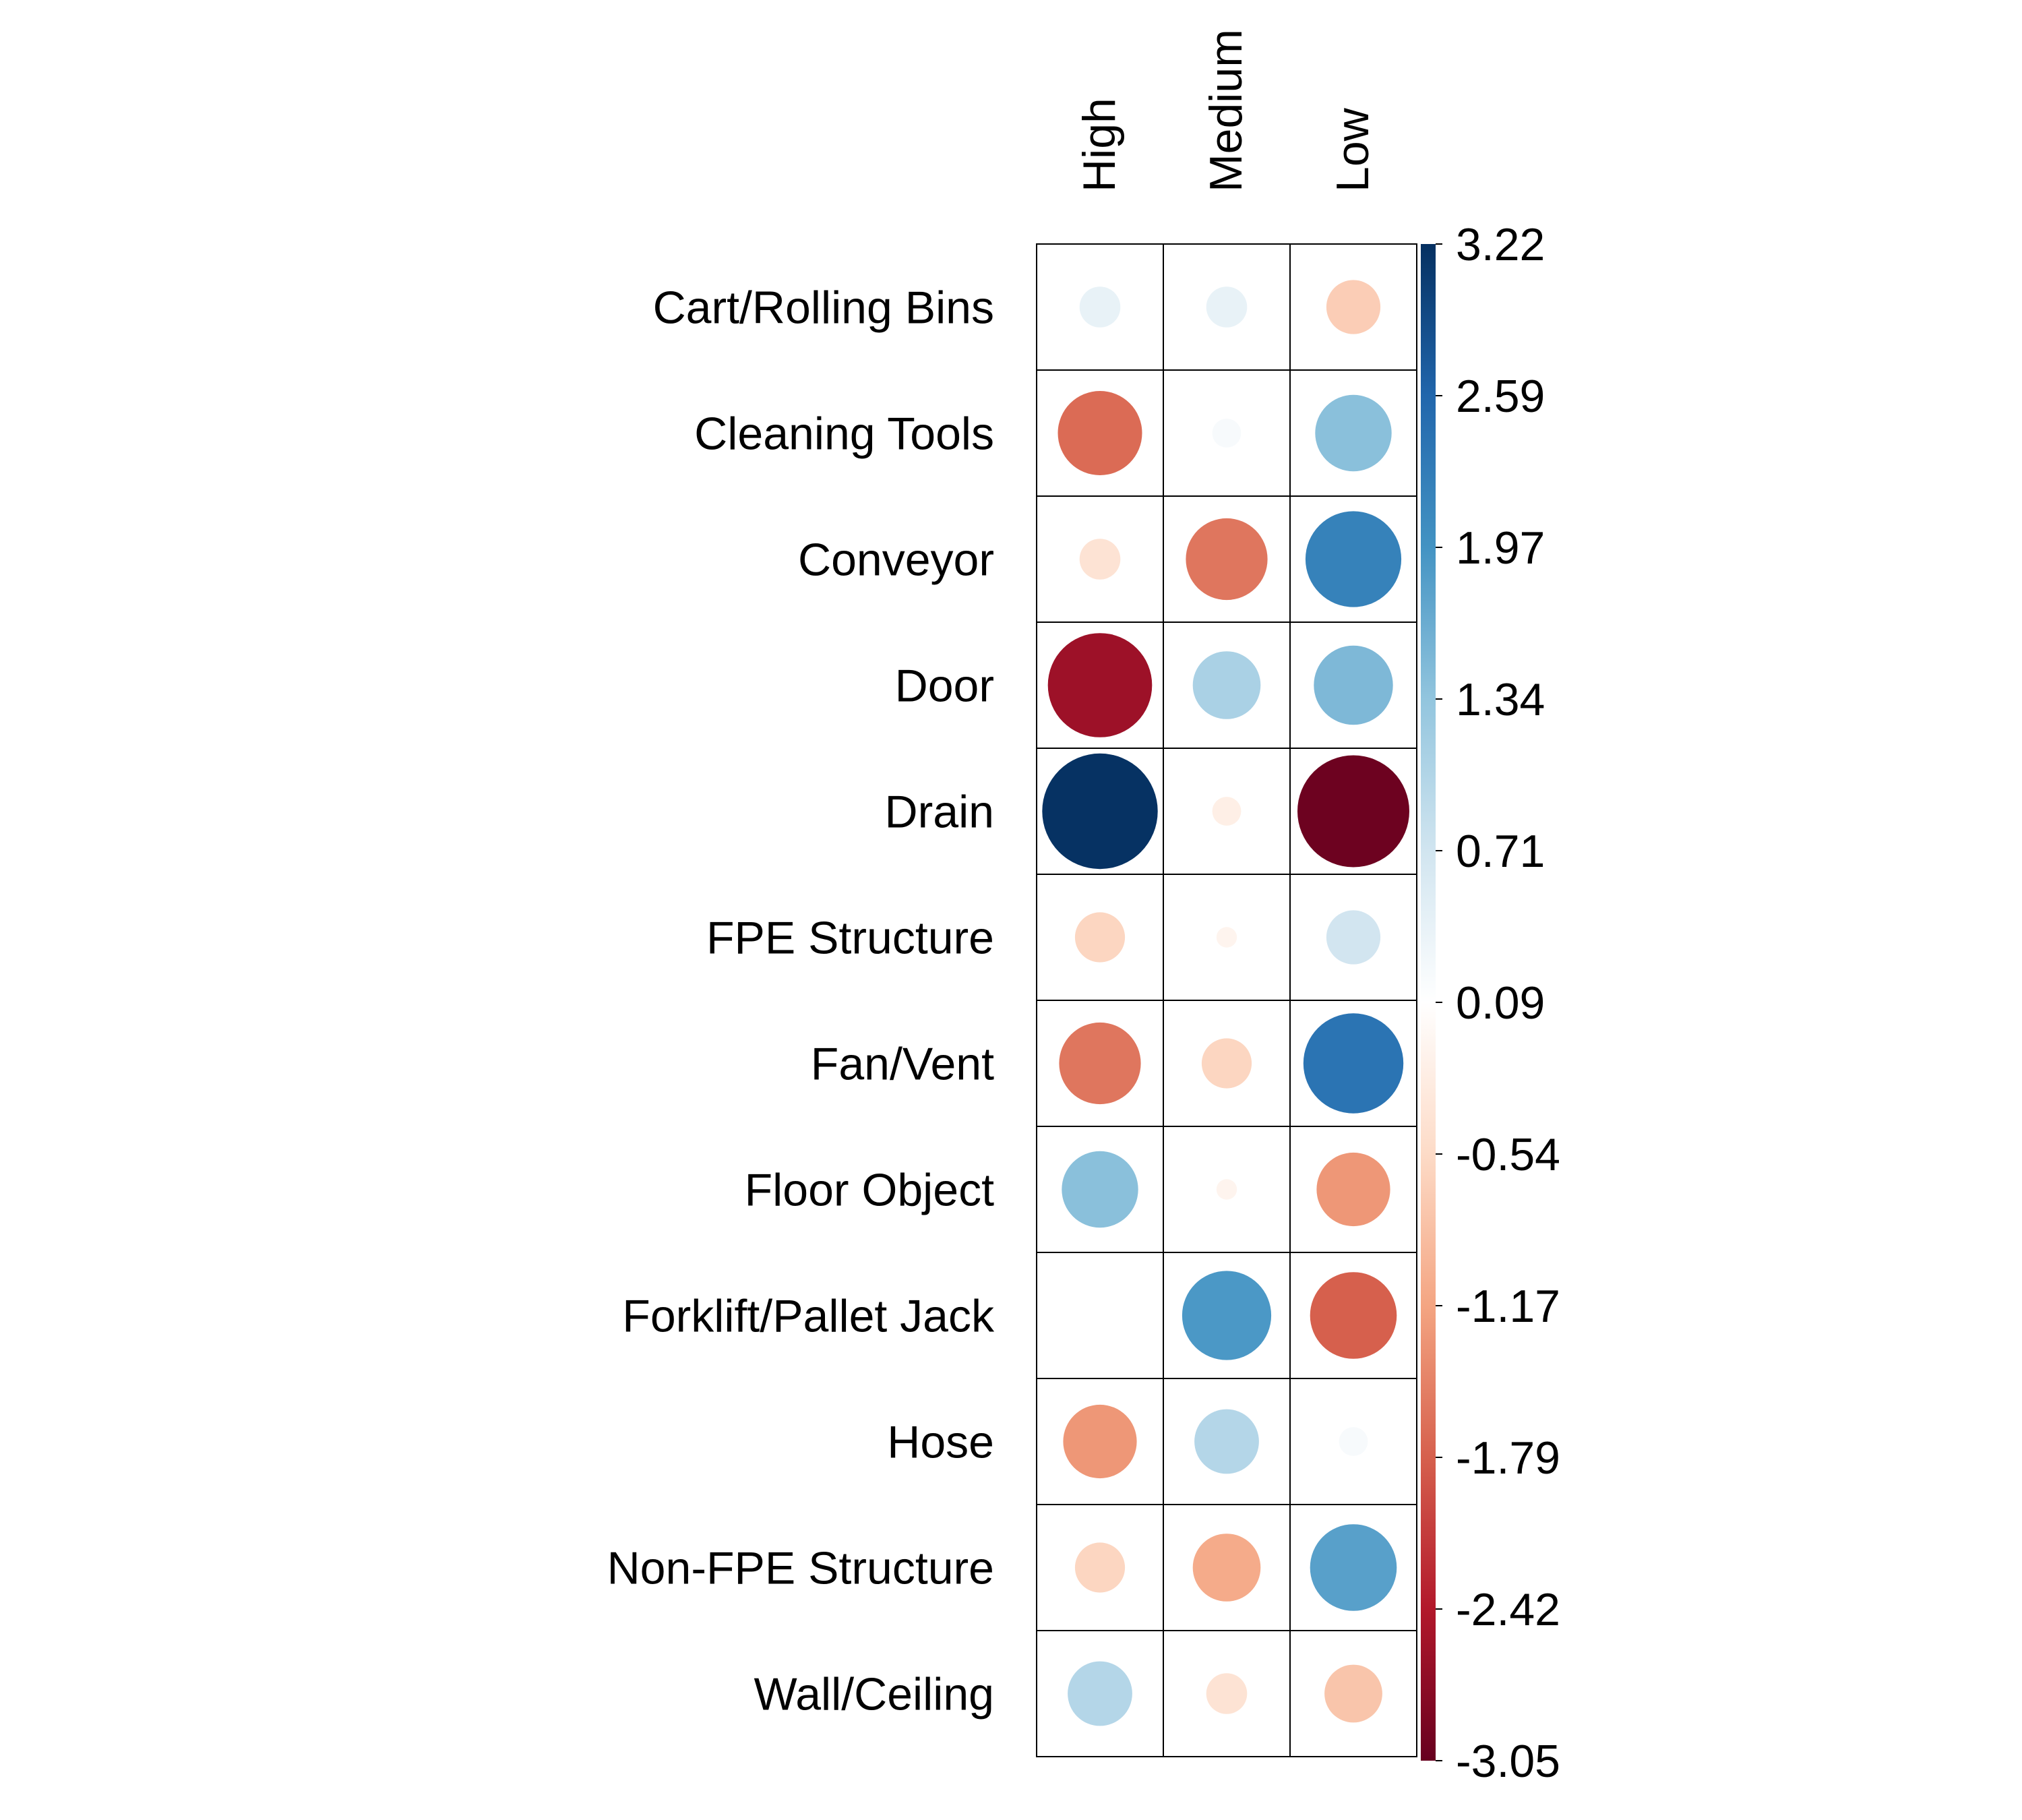 The height and width of the screenshot is (1820, 2022). Describe the element at coordinates (808, 1316) in the screenshot. I see `row-label: Forklift/Pallet Jack` at that location.